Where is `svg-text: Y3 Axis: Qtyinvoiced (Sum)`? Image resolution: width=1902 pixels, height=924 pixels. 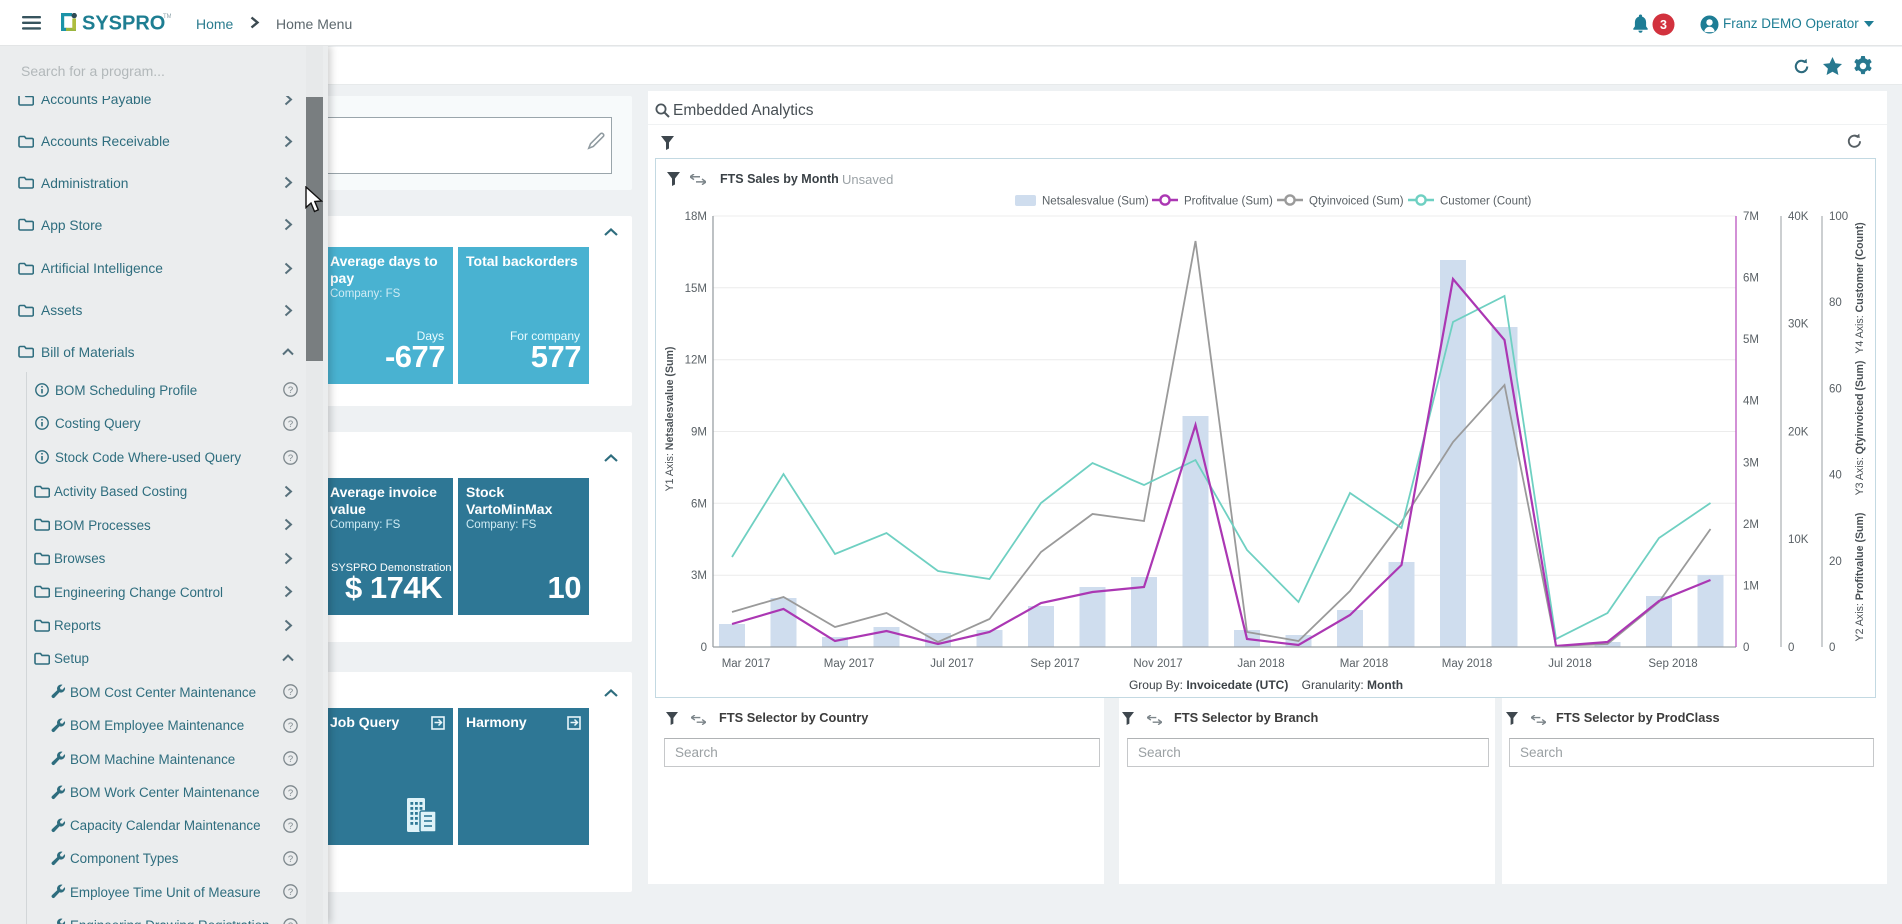 svg-text: Y3 Axis: Qtyinvoiced (Sum) is located at coordinates (1860, 428).